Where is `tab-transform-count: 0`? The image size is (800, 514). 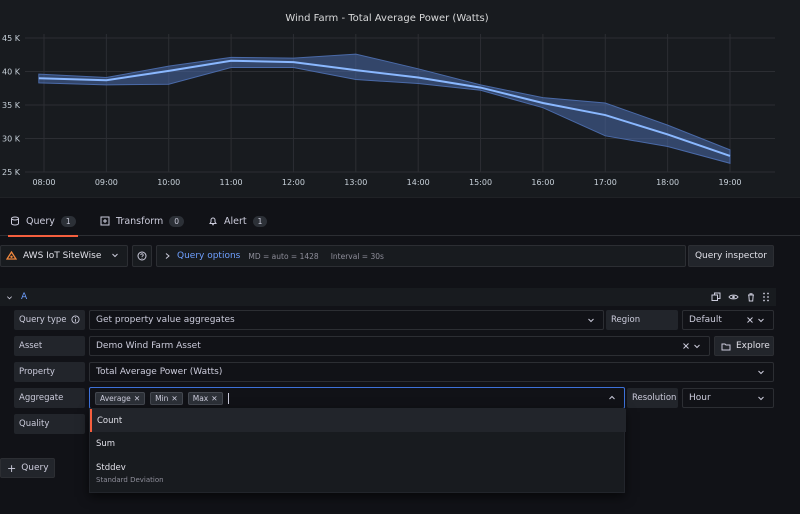
tab-transform-count: 0 is located at coordinates (177, 221).